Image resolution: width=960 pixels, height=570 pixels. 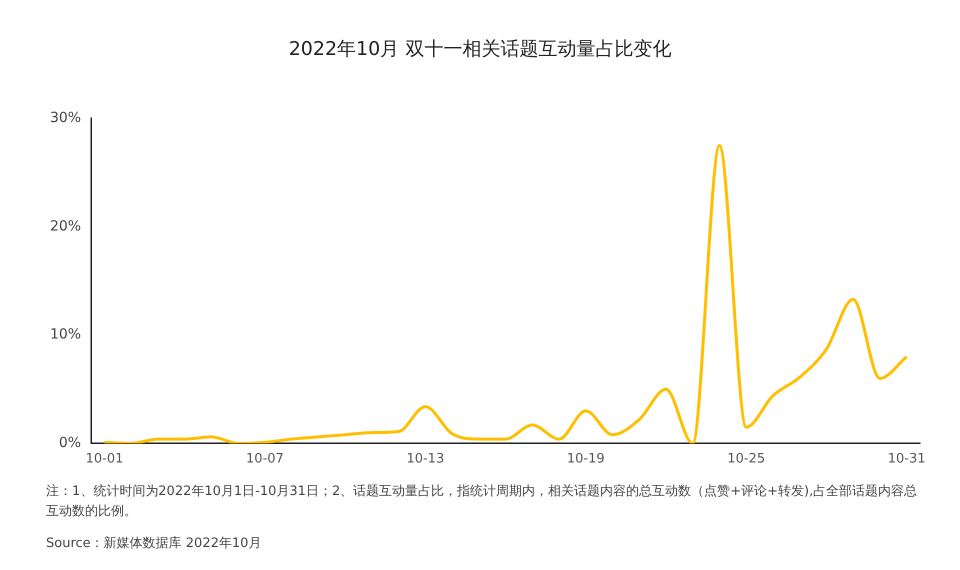 What do you see at coordinates (66, 118) in the screenshot?
I see `y-tick-label: 30%` at bounding box center [66, 118].